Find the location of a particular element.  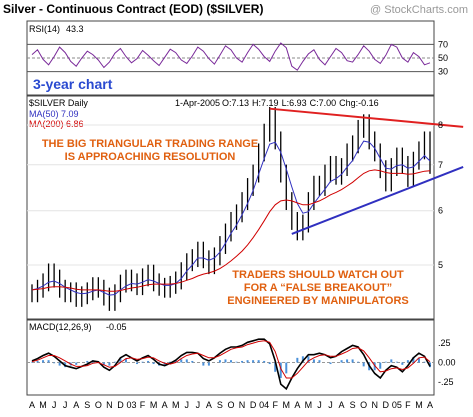

x-tick-label: 04 is located at coordinates (264, 405).